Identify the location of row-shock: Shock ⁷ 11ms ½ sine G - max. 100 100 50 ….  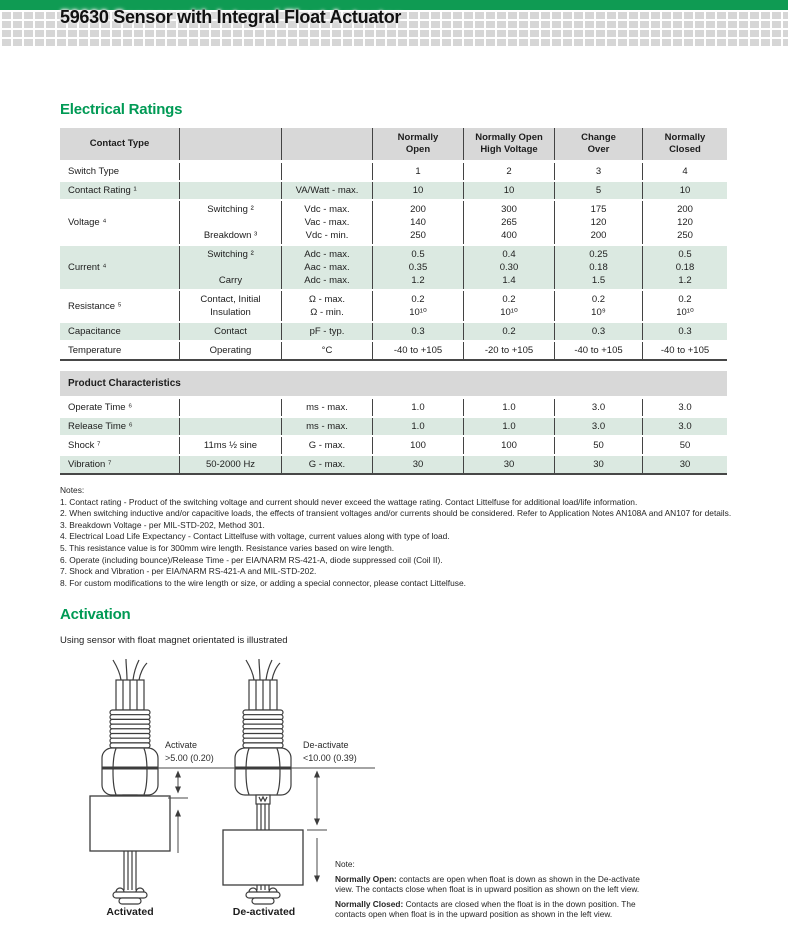
(393, 446).